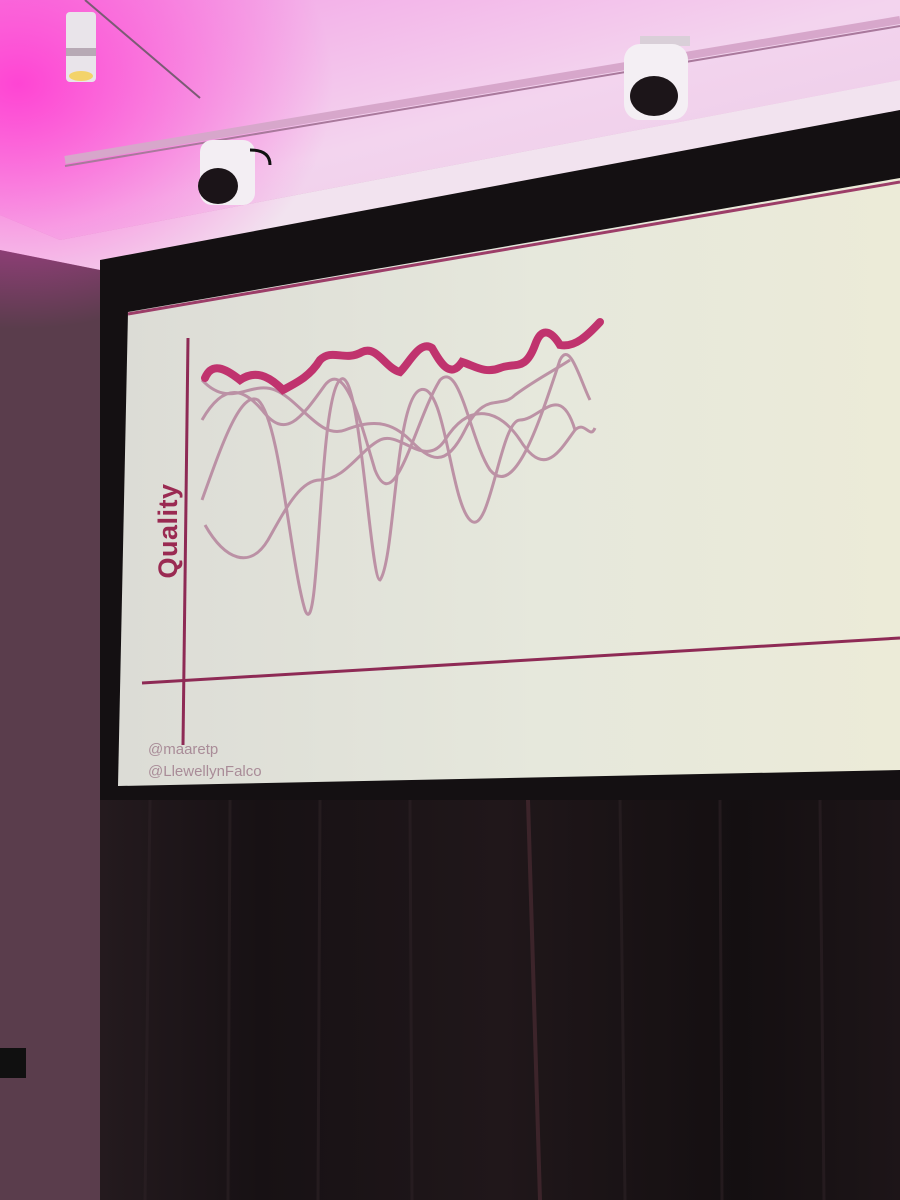 The width and height of the screenshot is (900, 1200). I want to click on light-track-shadow, so click(482, 96).